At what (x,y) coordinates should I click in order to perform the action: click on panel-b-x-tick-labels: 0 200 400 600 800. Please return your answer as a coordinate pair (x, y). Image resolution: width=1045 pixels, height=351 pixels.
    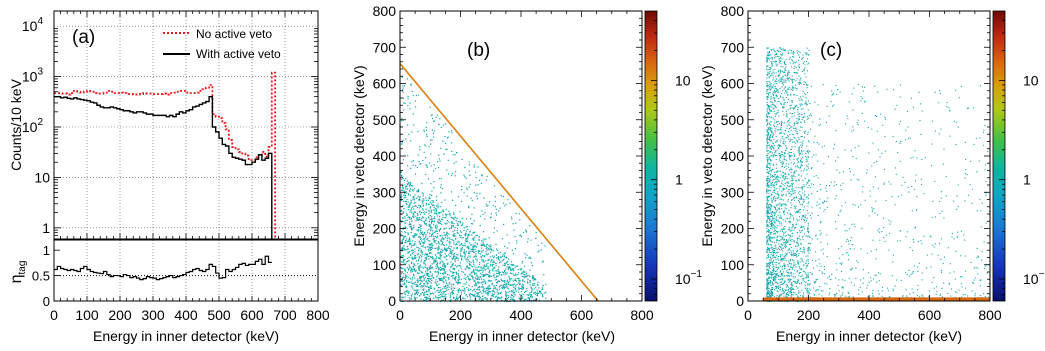
    Looking at the image, I should click on (525, 315).